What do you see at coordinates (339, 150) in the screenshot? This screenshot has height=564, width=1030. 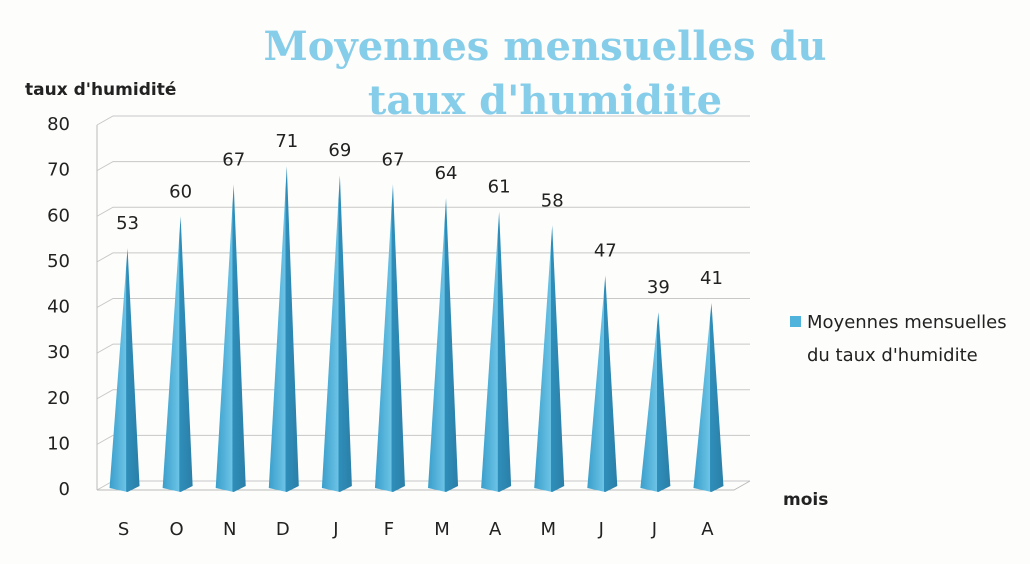 I see `data-label: 69` at bounding box center [339, 150].